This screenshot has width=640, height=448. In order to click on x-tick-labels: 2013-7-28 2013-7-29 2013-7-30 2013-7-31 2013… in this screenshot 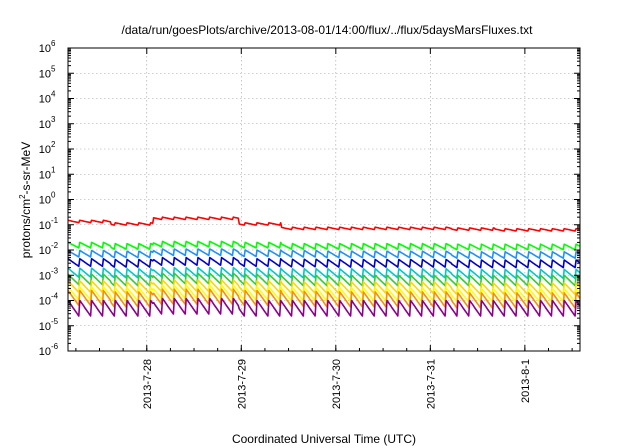, I will do `click(337, 384)`.